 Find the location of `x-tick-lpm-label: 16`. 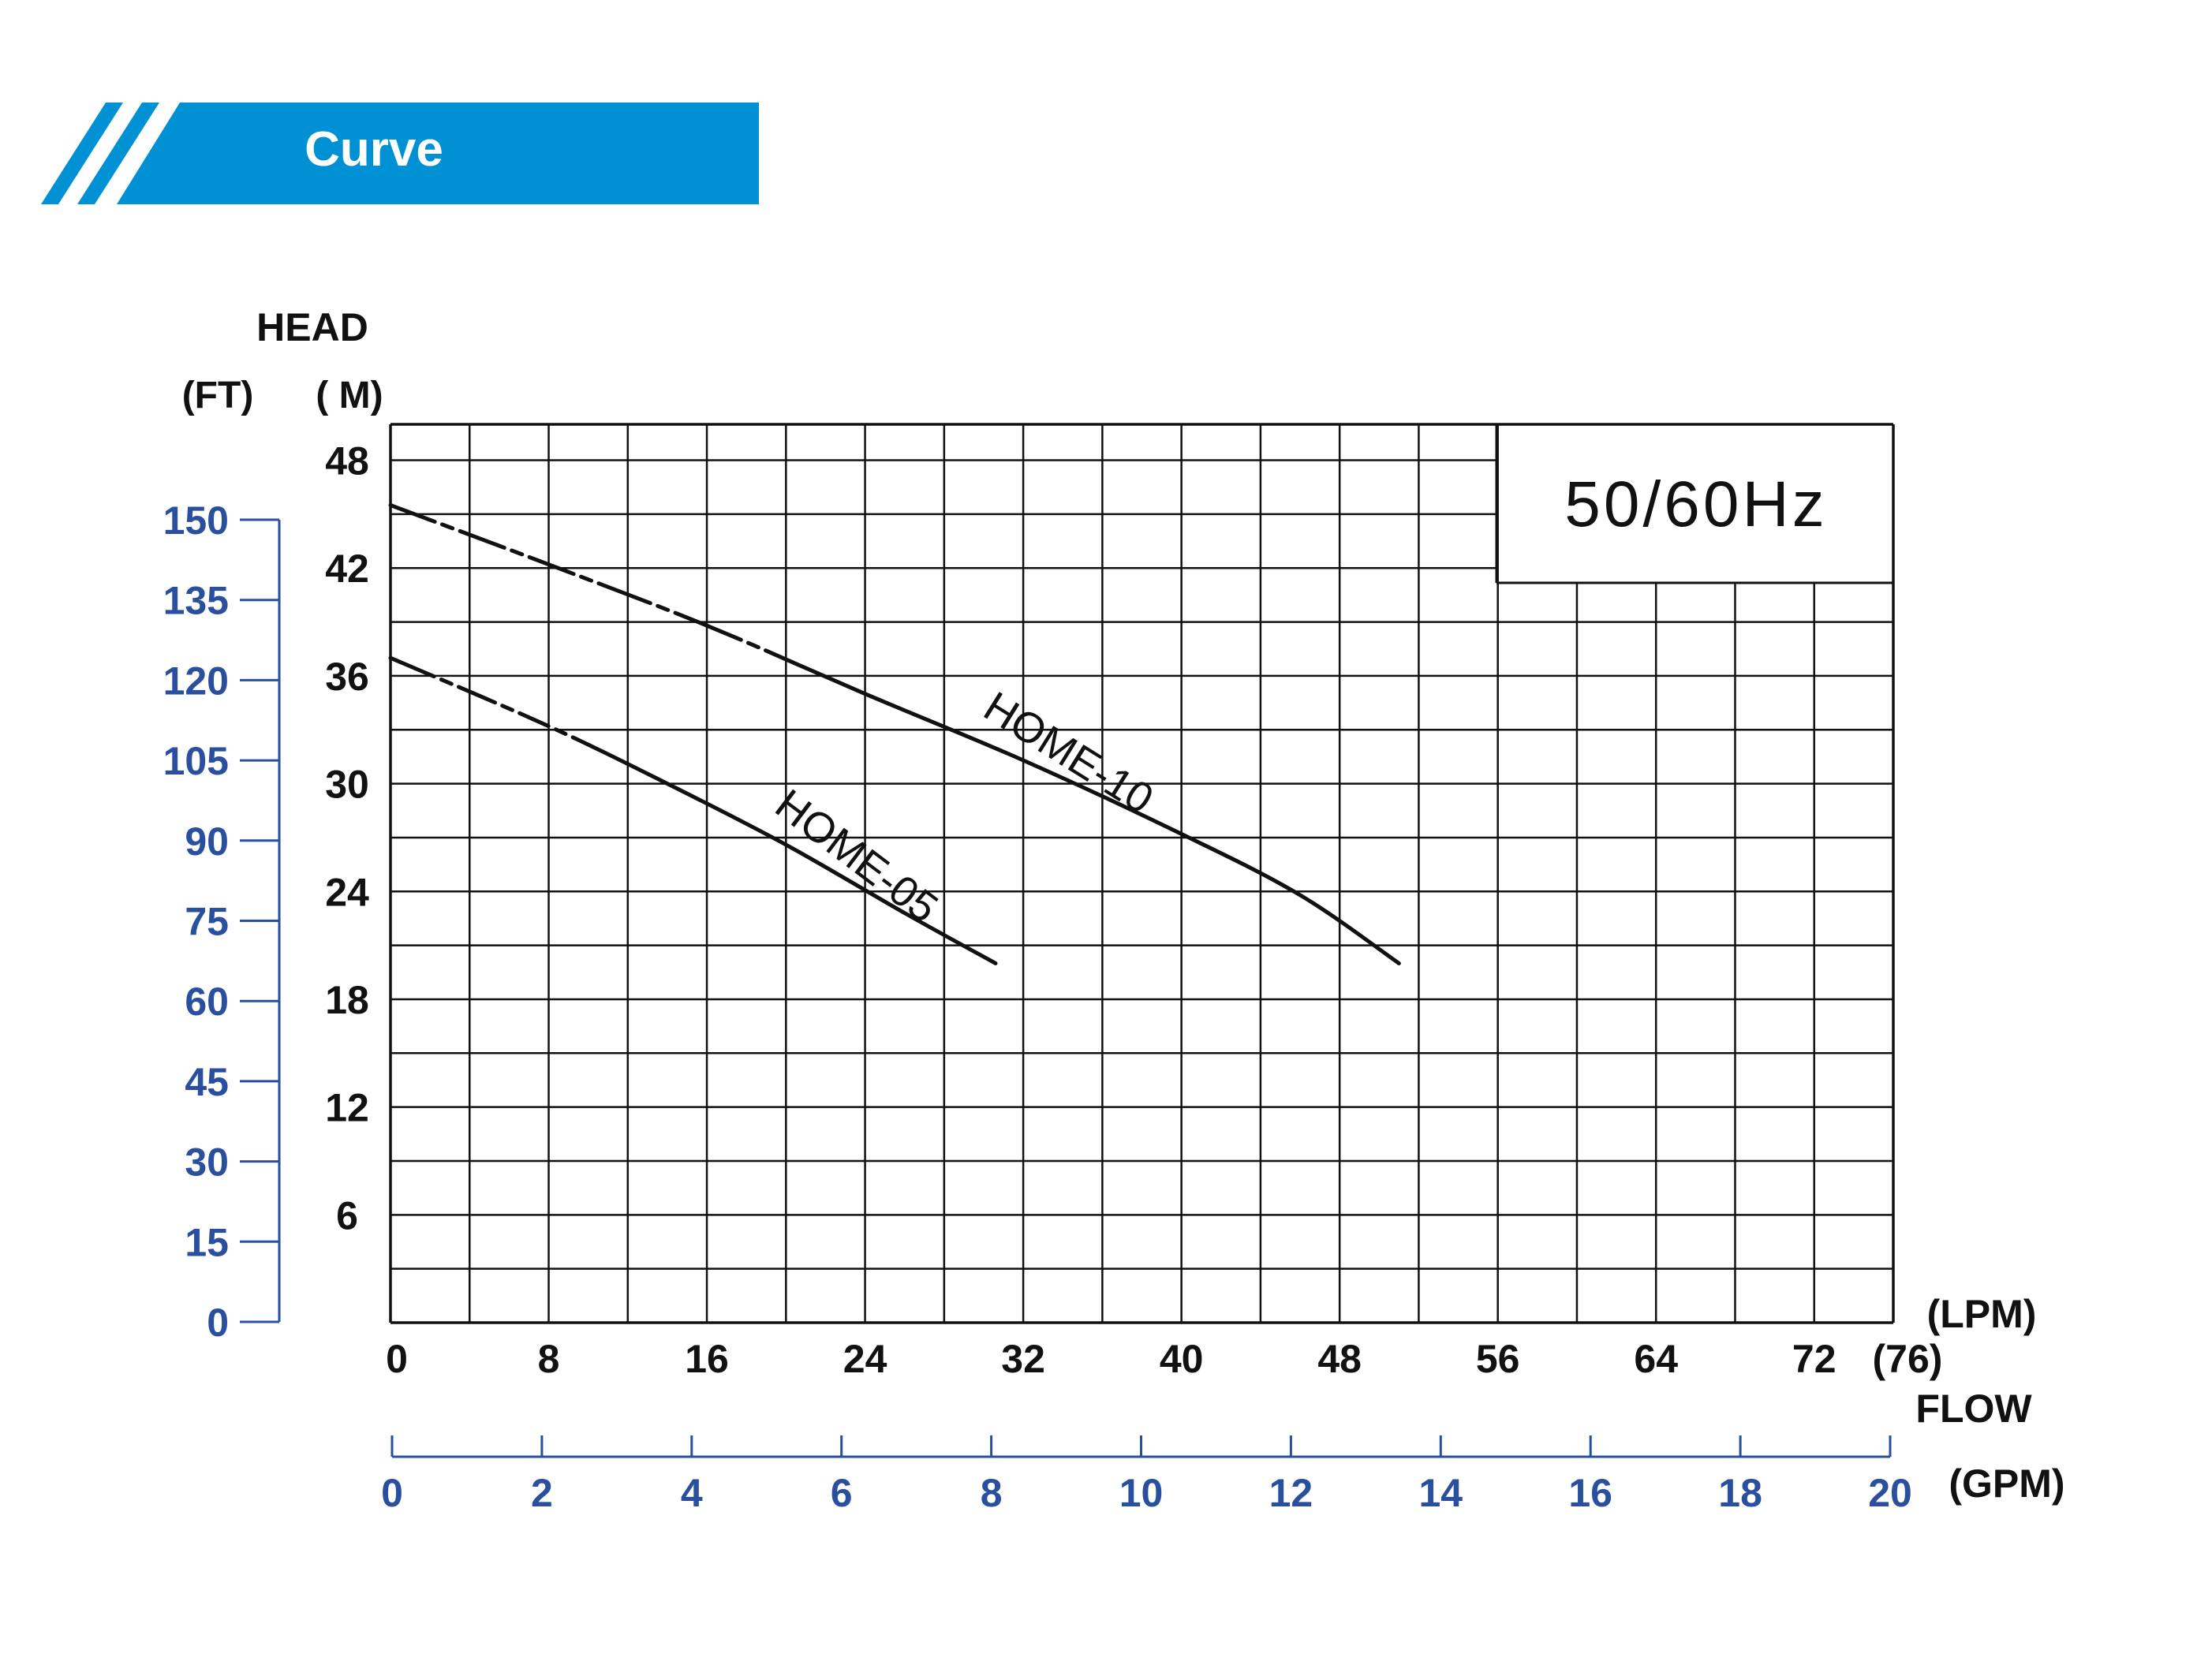

x-tick-lpm-label: 16 is located at coordinates (707, 1359).